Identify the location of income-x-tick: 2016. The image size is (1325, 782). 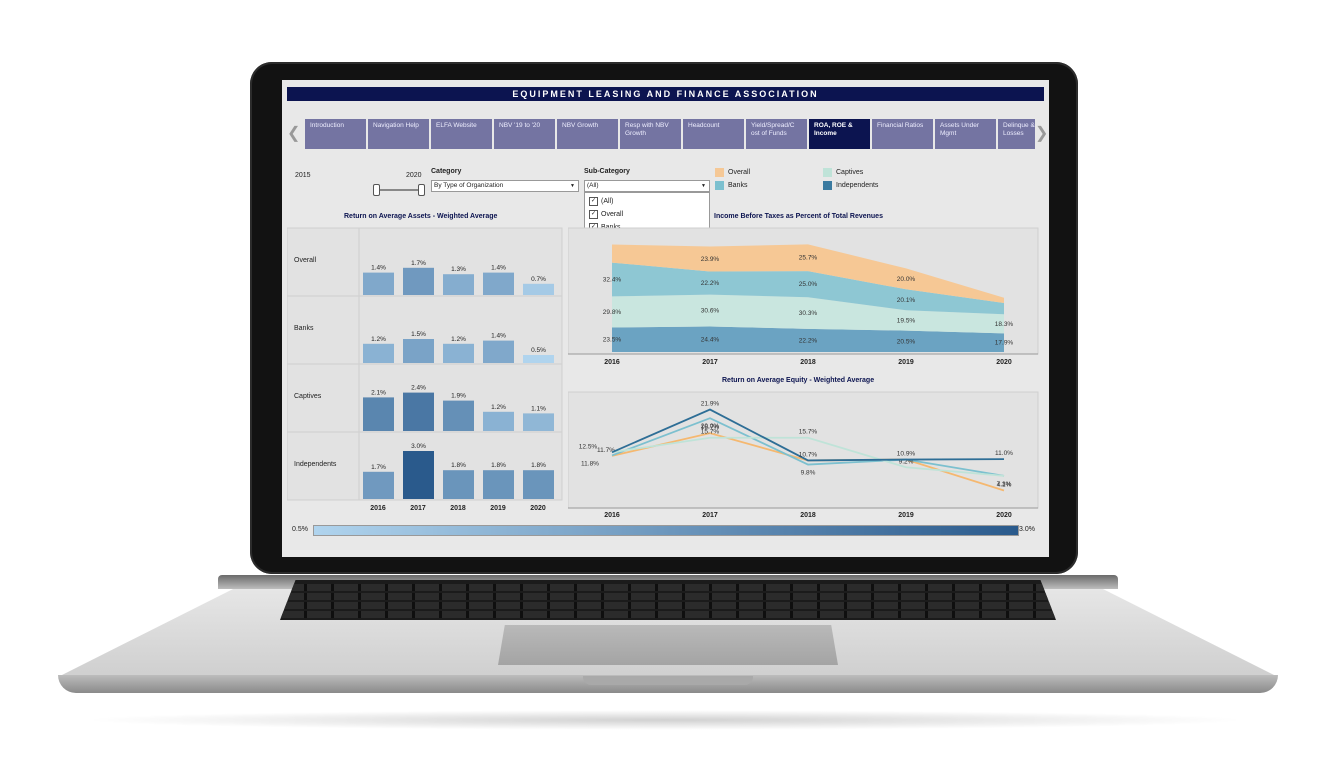
(612, 362).